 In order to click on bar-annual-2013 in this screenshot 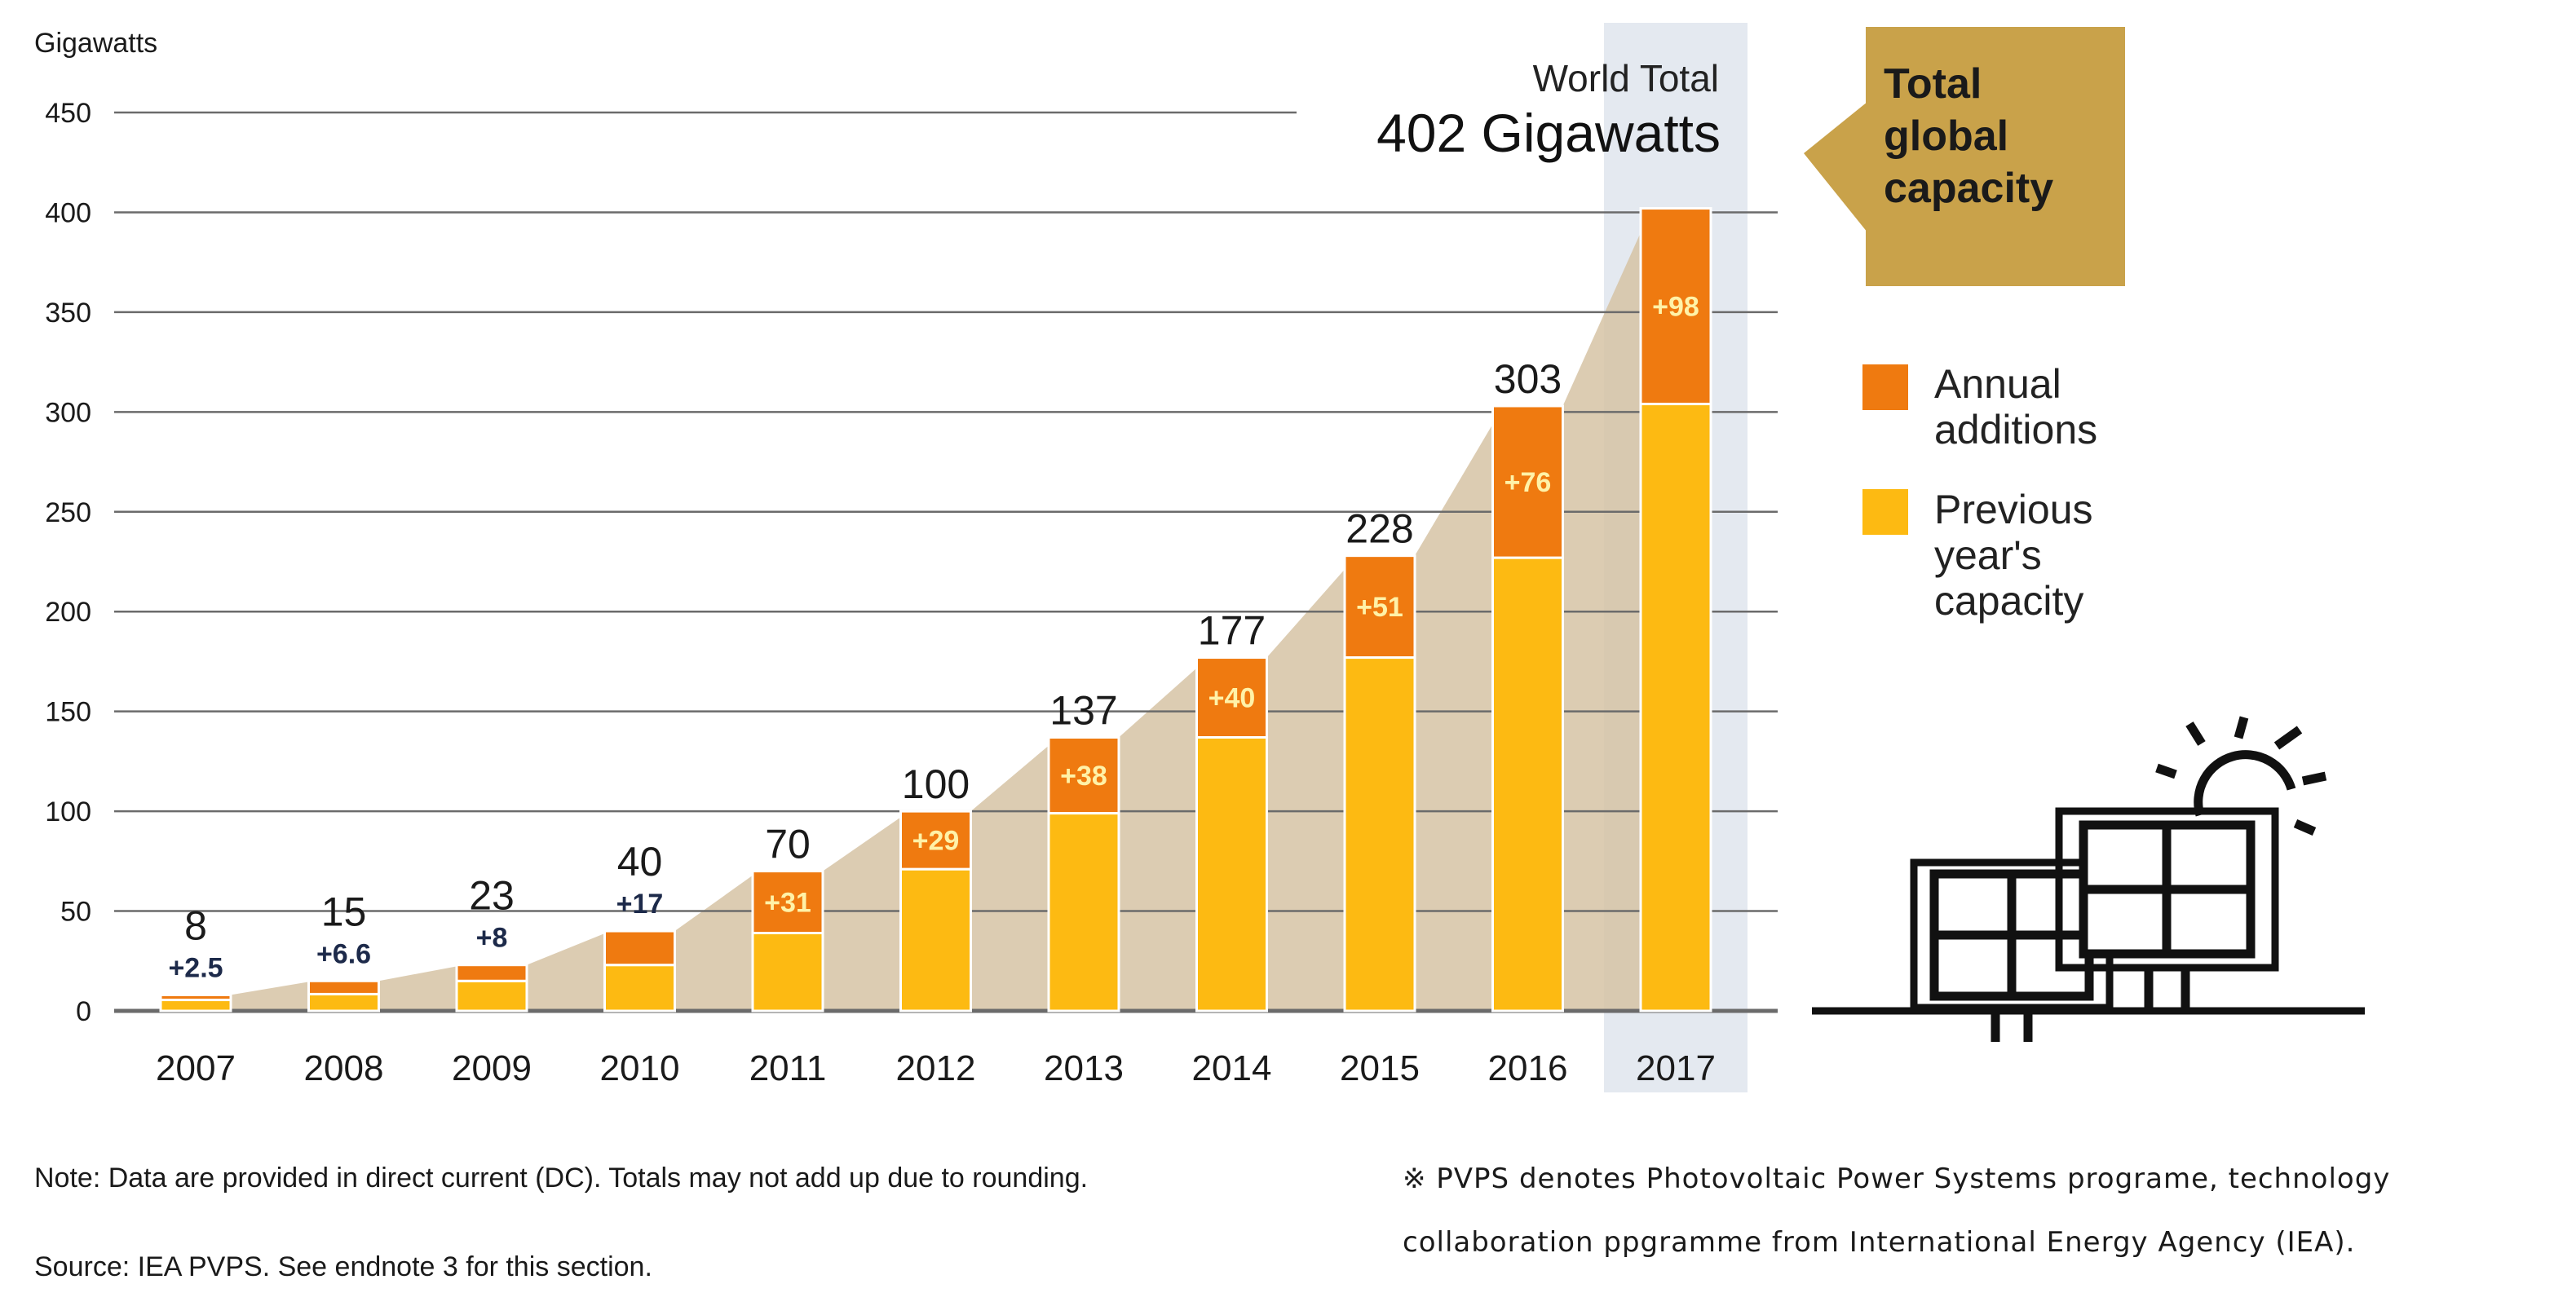, I will do `click(1083, 775)`.